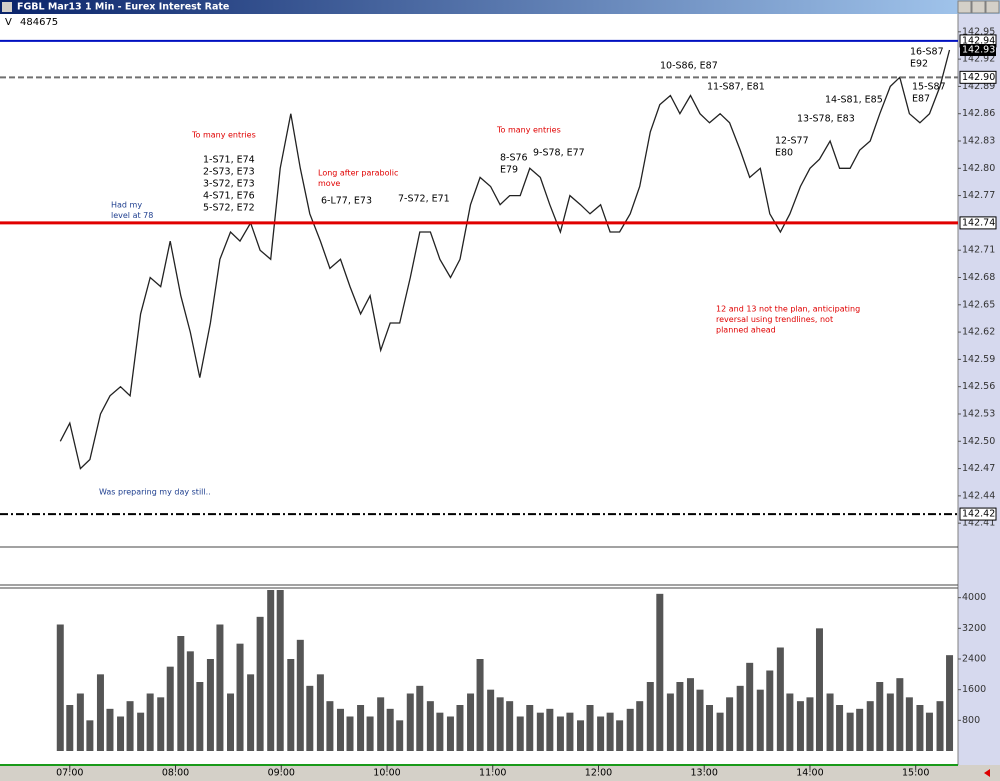  Describe the element at coordinates (978, 359) in the screenshot. I see `y-tick-label: 142.59` at that location.